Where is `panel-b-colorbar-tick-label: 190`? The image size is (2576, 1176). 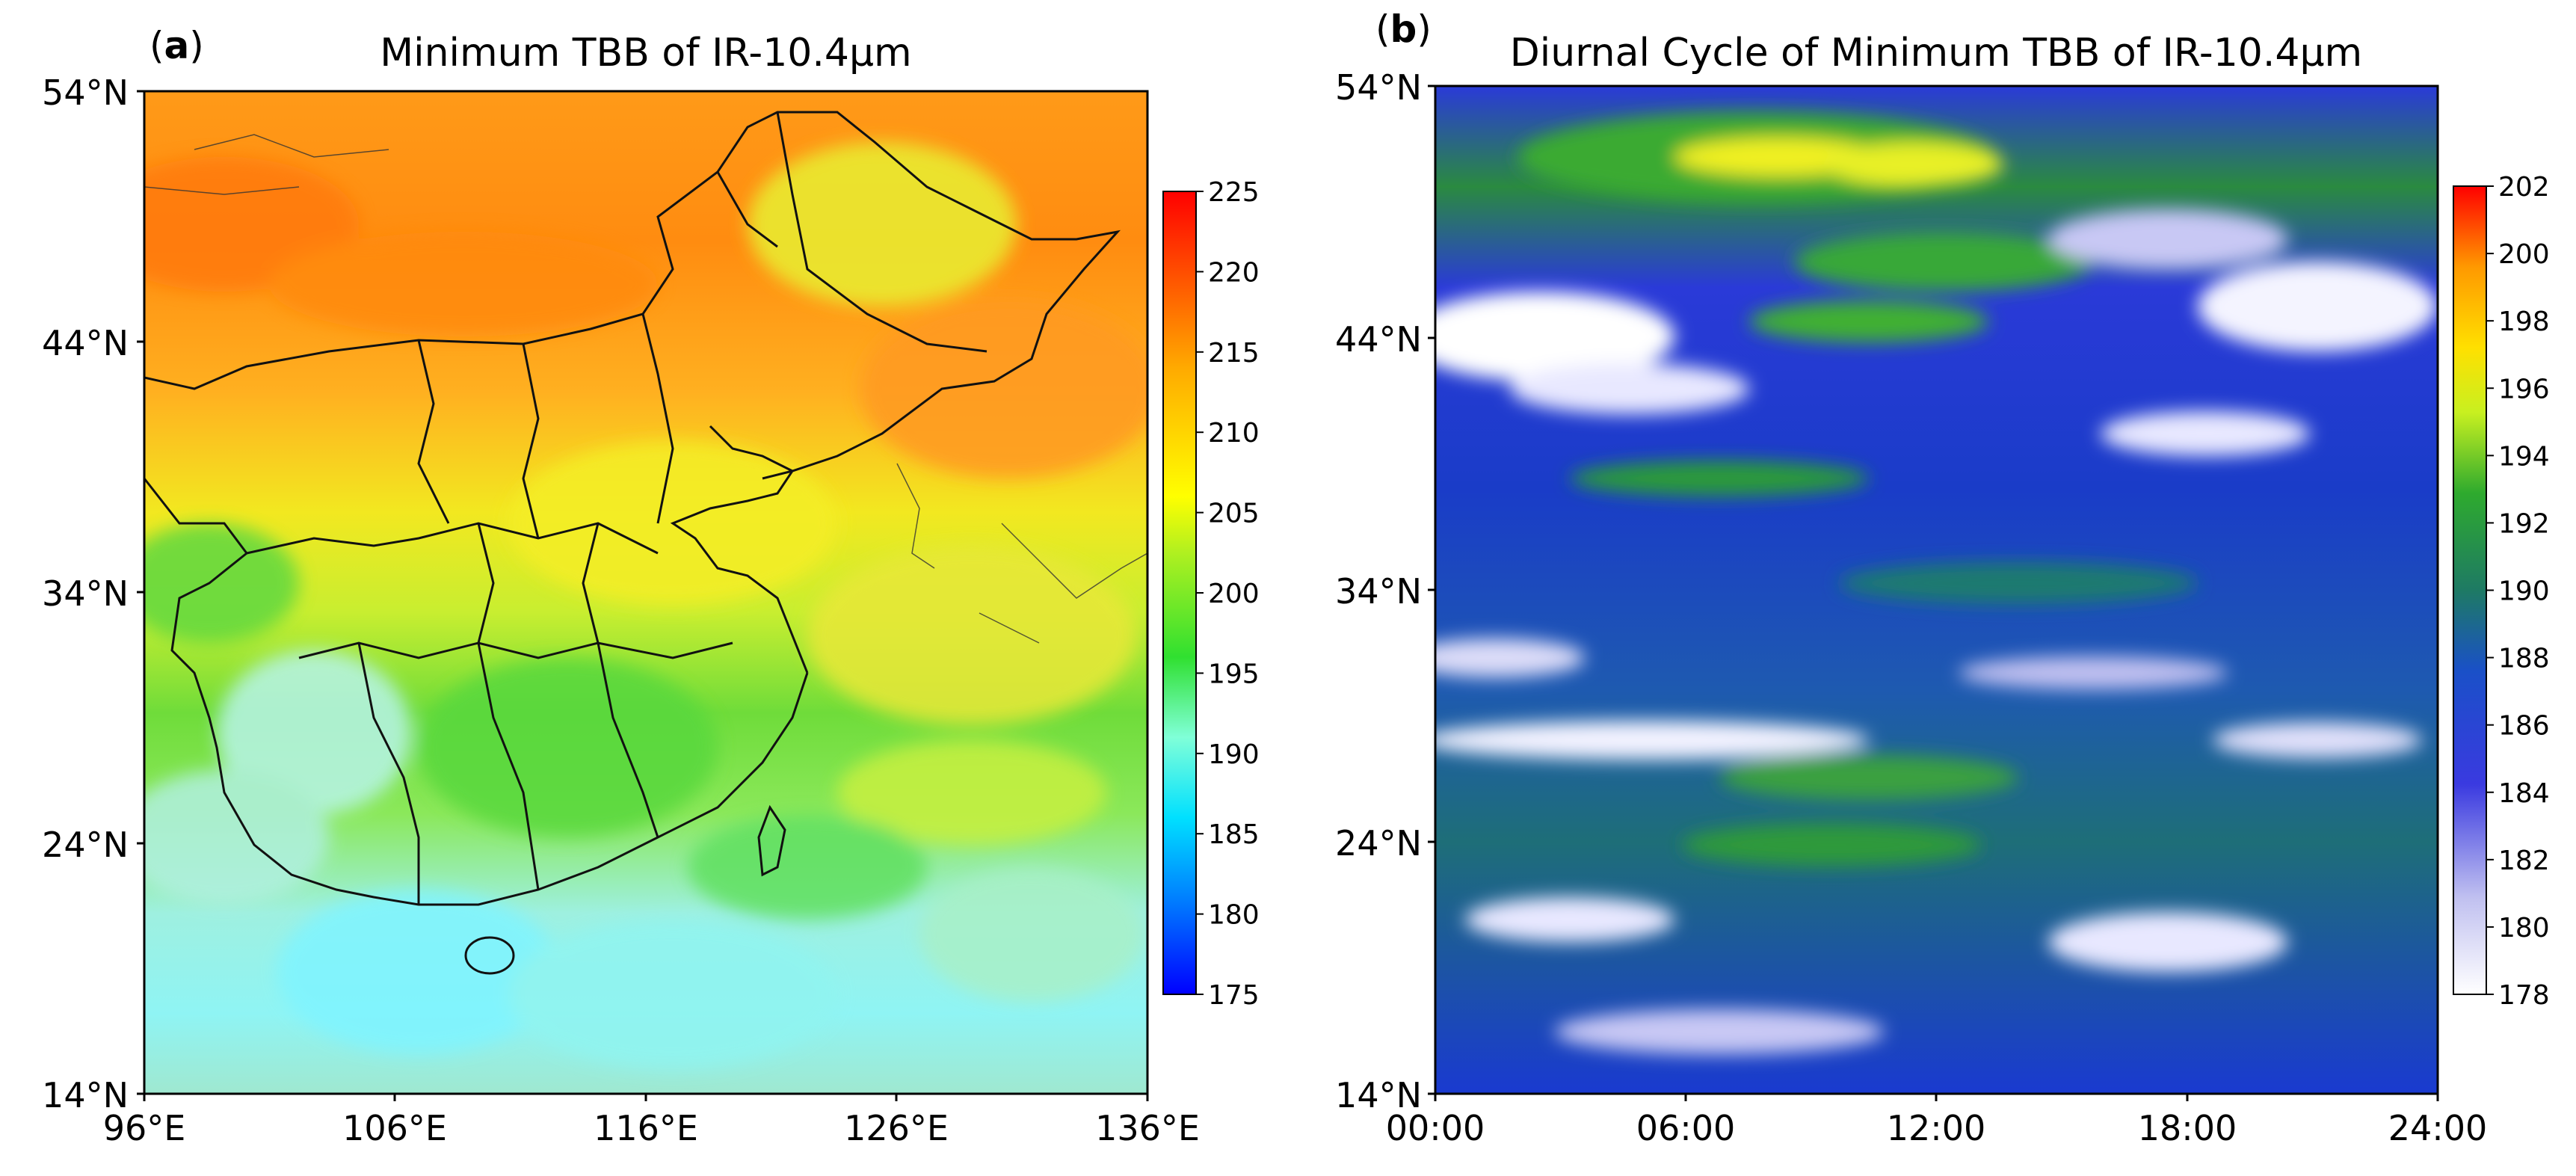 panel-b-colorbar-tick-label: 190 is located at coordinates (2524, 592).